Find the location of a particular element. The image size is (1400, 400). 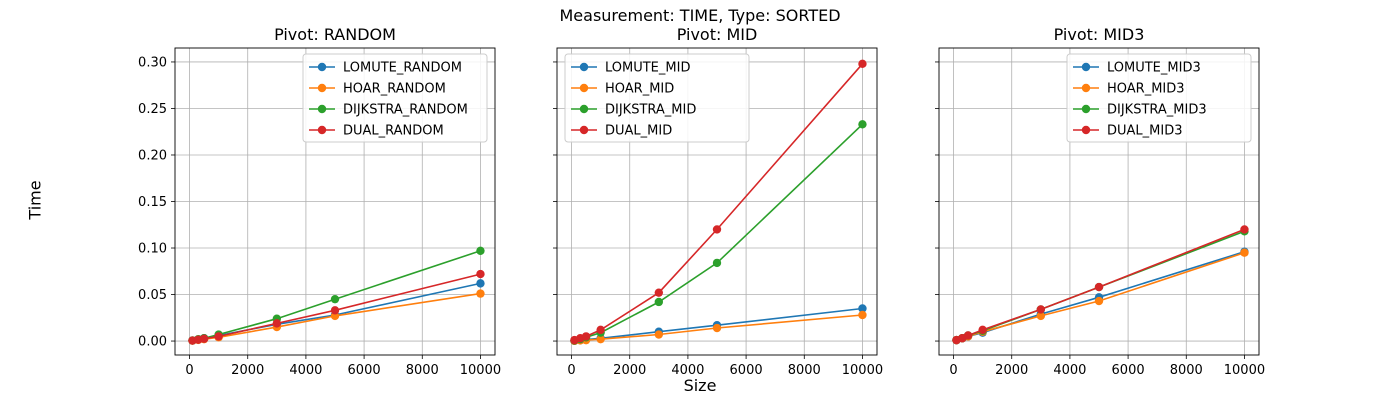

legend-entry: DUAL_RANDOM is located at coordinates (393, 131).